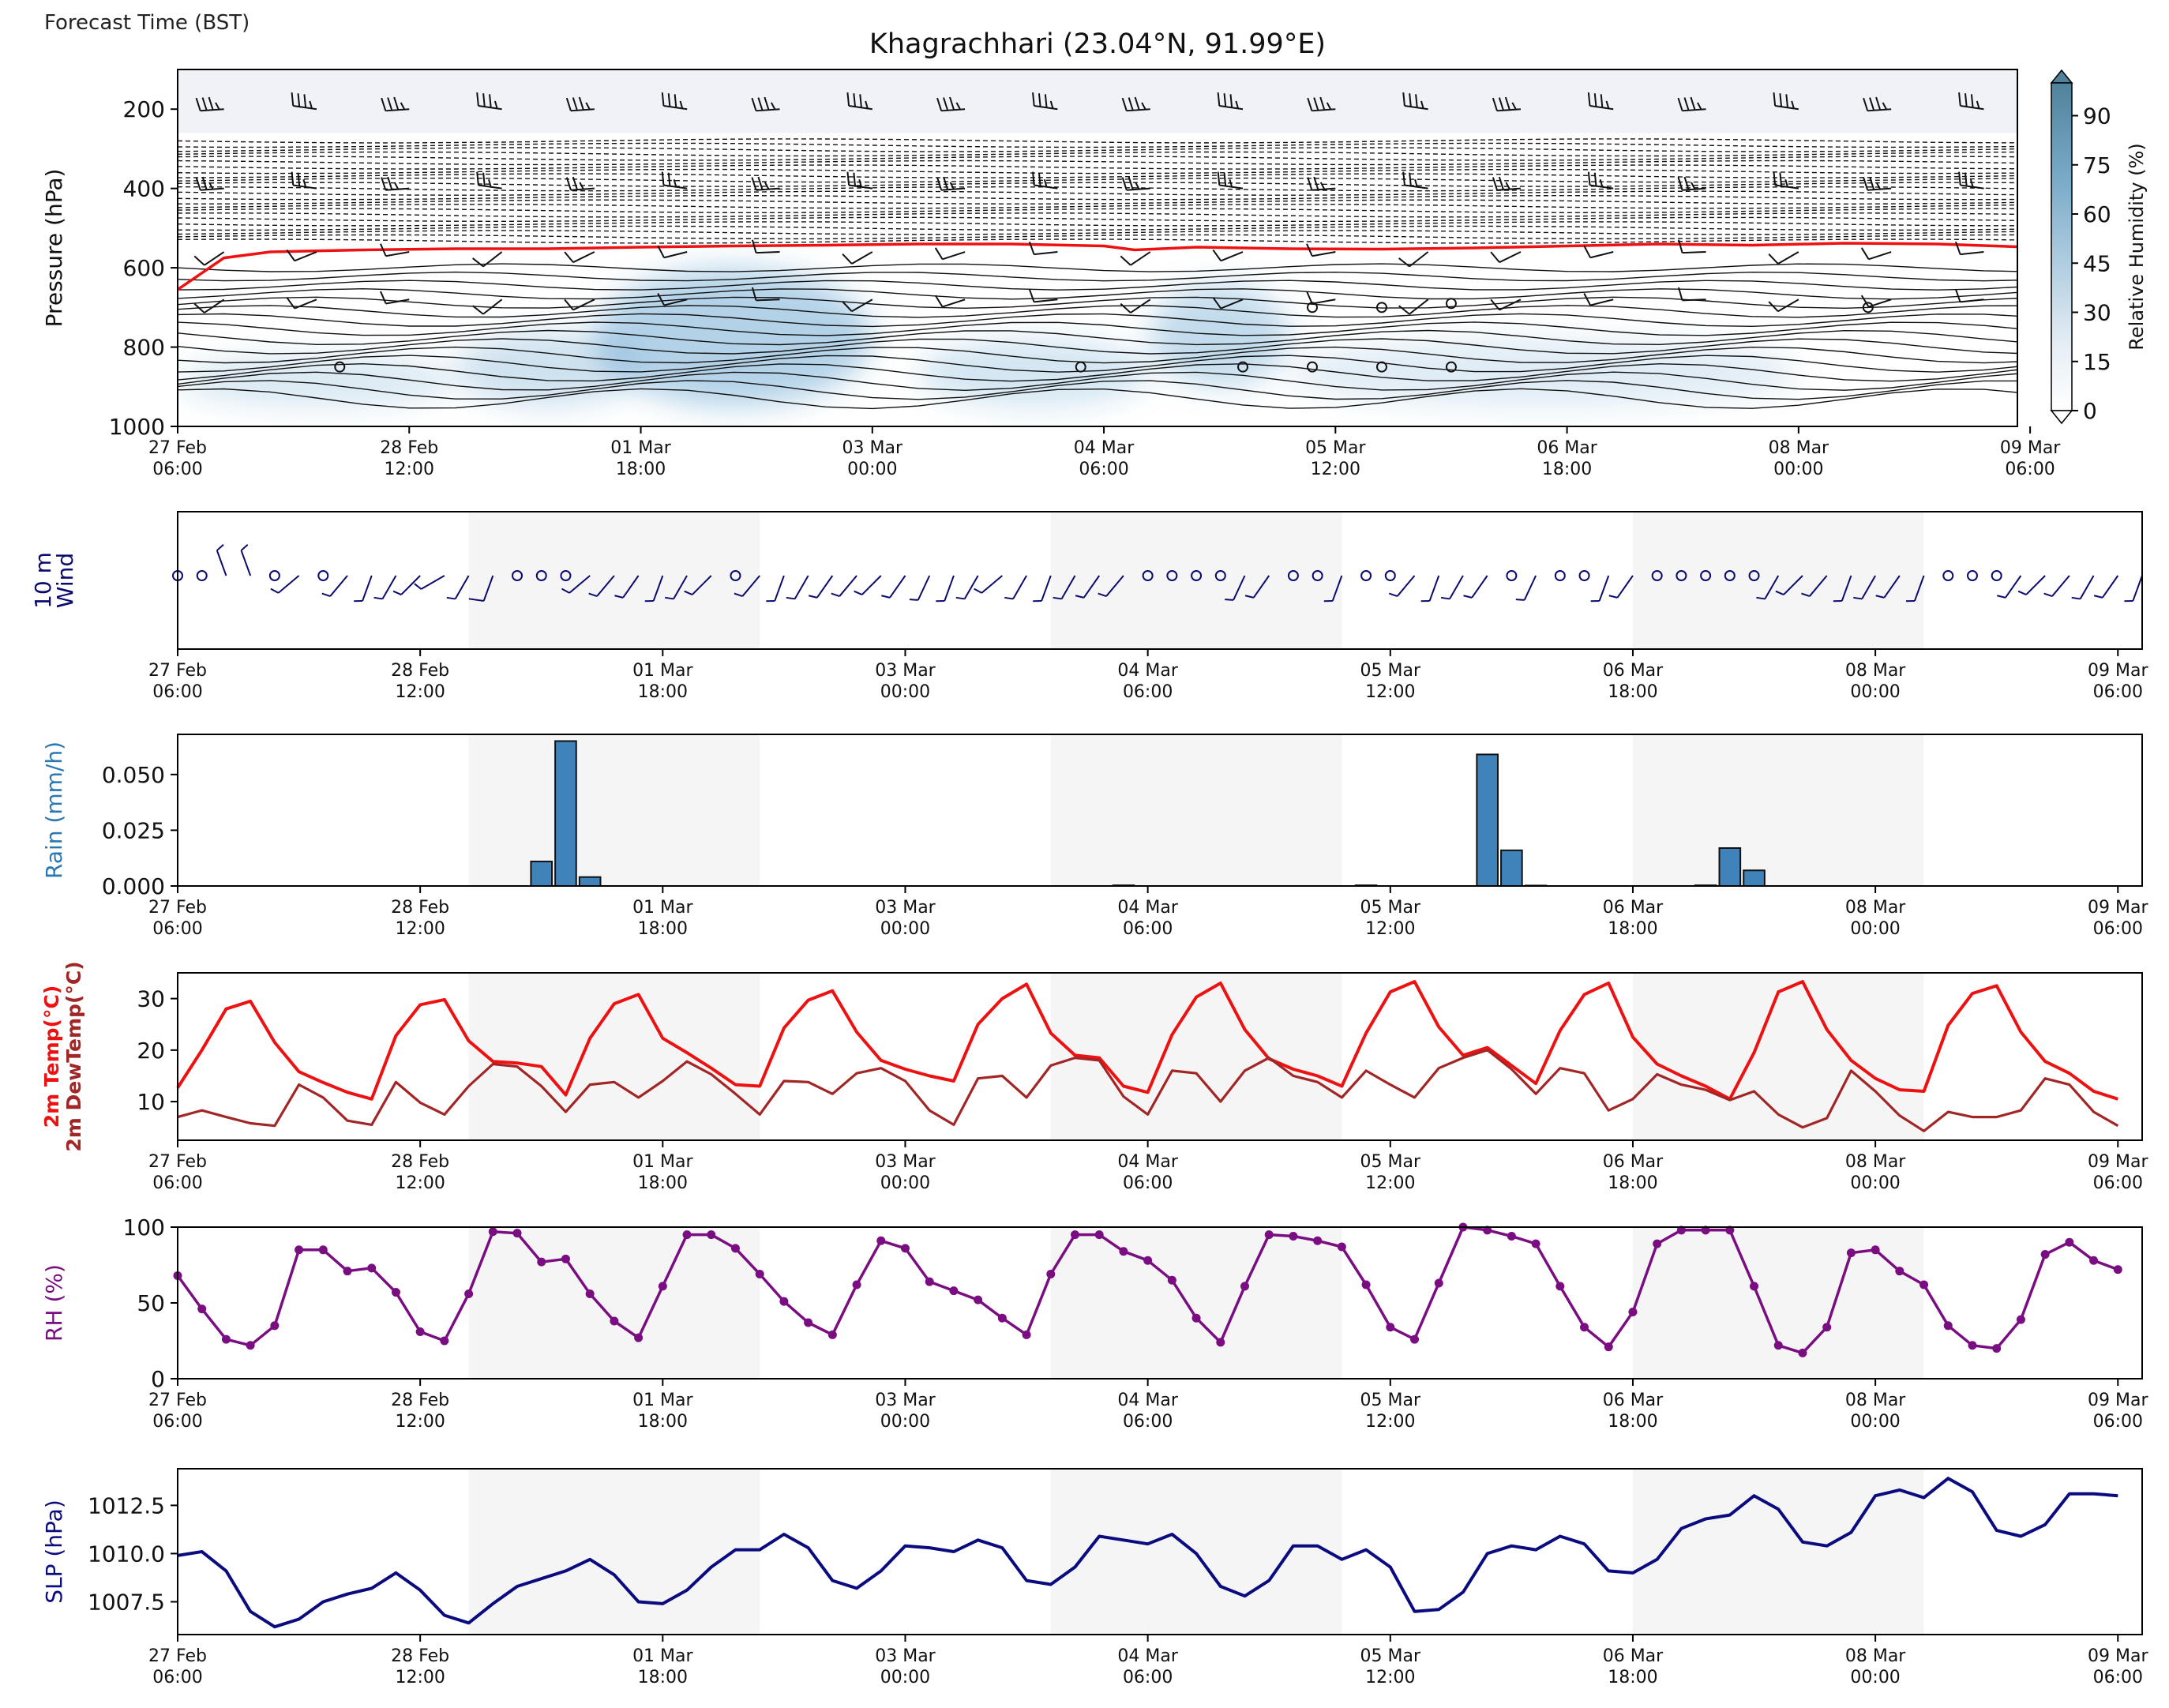 The height and width of the screenshot is (1708, 2169). Describe the element at coordinates (1632, 929) in the screenshot. I see `rain-xtick-label-time-6: 18:00` at that location.